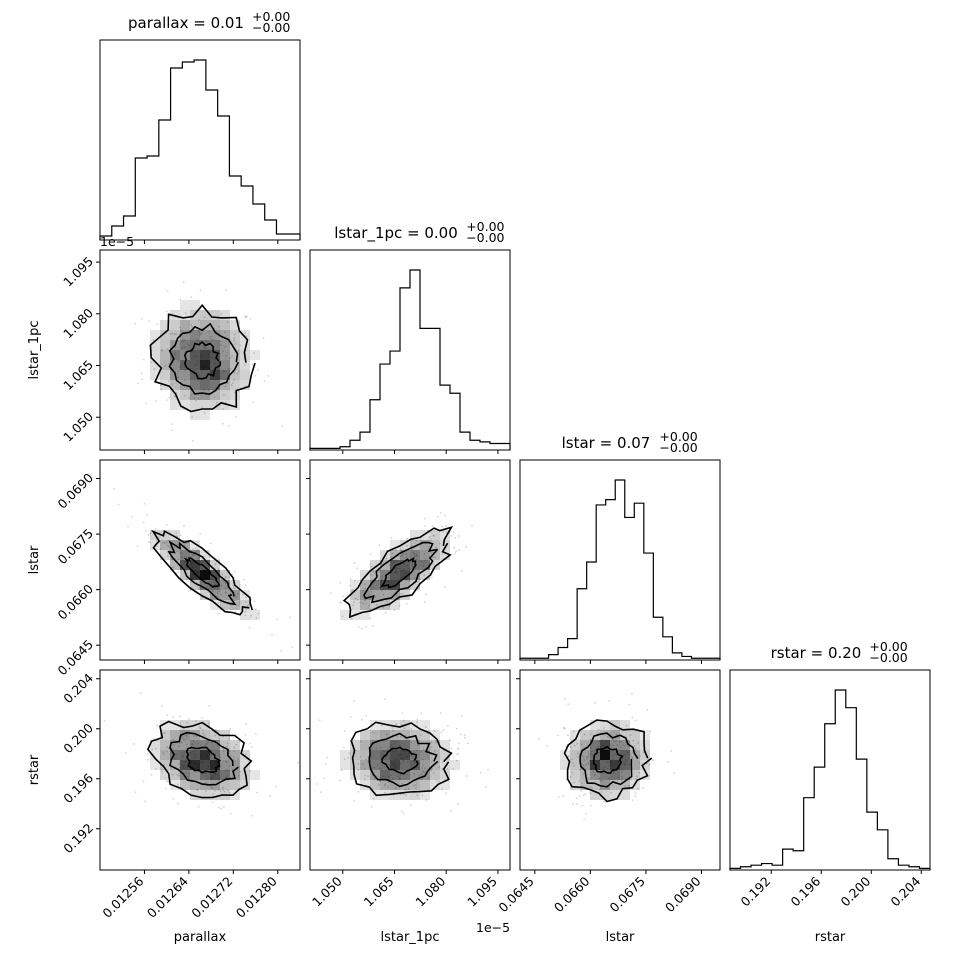 The width and height of the screenshot is (970, 970). I want to click on panel-frame, so click(410, 350).